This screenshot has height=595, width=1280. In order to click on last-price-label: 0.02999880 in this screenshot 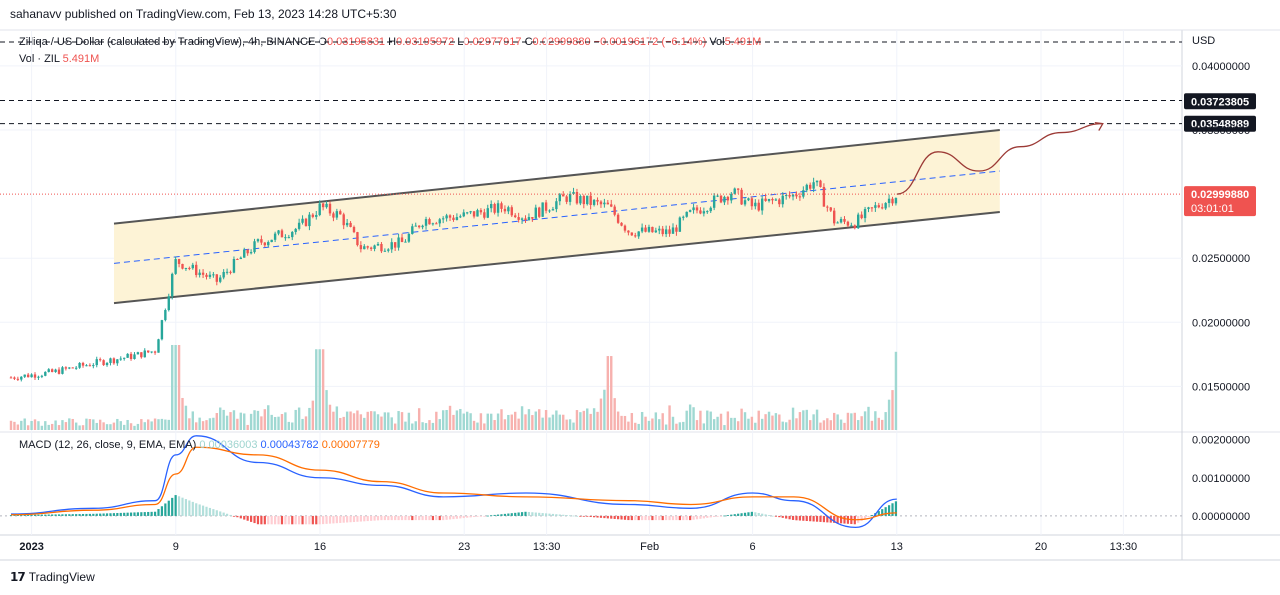, I will do `click(1220, 195)`.